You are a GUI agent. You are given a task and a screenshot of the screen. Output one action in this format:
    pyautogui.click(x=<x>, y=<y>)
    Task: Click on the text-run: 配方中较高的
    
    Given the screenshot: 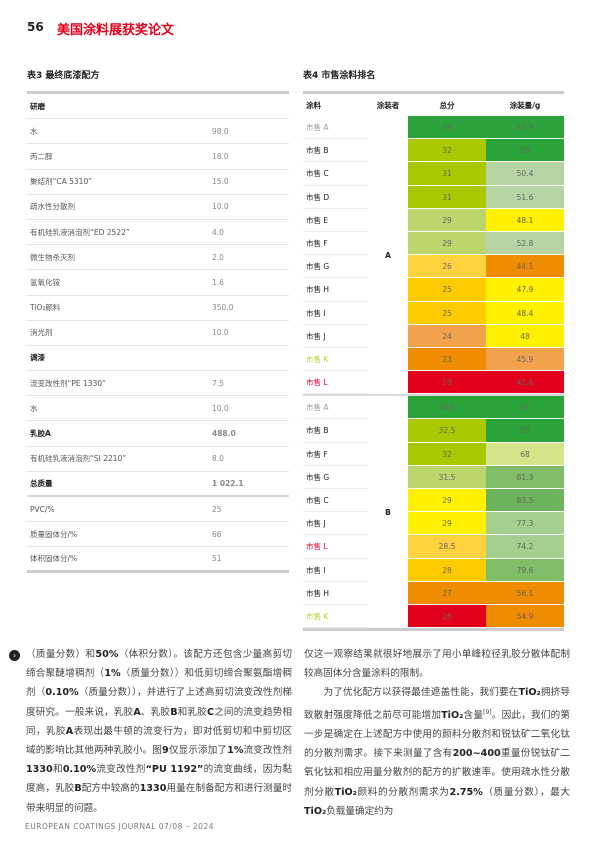 What is the action you would take?
    pyautogui.click(x=110, y=789)
    